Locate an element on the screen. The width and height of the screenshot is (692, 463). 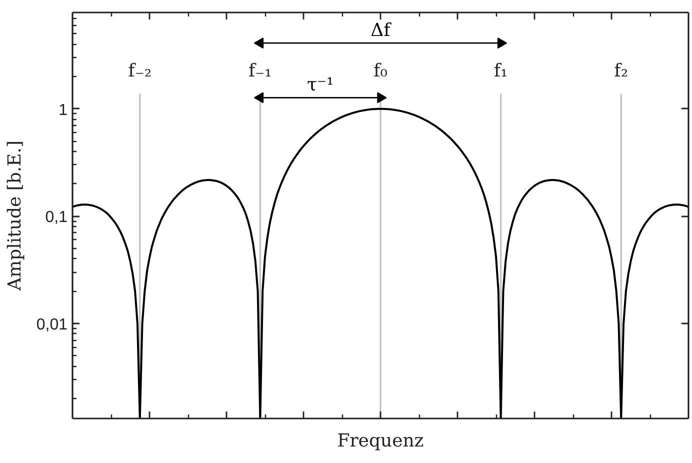
x-tick-label: f₀ is located at coordinates (381, 71).